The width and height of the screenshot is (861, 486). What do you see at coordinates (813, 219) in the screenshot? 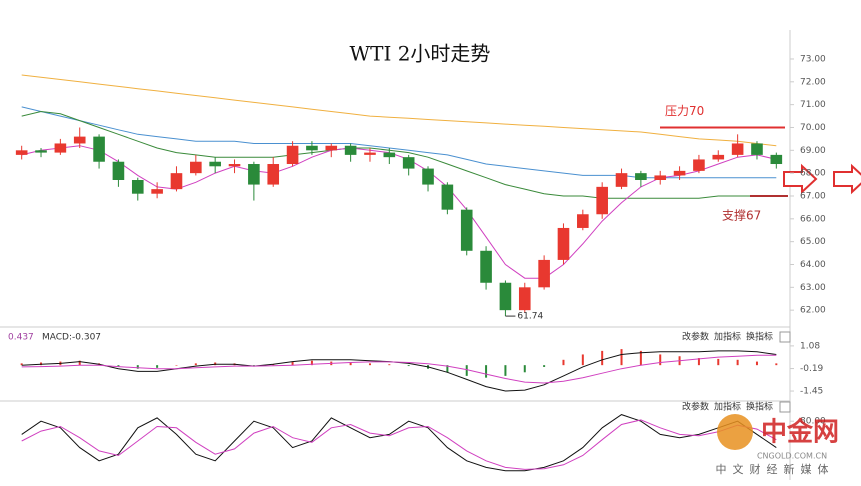
I see `y-tick-label: 66.00` at bounding box center [813, 219].